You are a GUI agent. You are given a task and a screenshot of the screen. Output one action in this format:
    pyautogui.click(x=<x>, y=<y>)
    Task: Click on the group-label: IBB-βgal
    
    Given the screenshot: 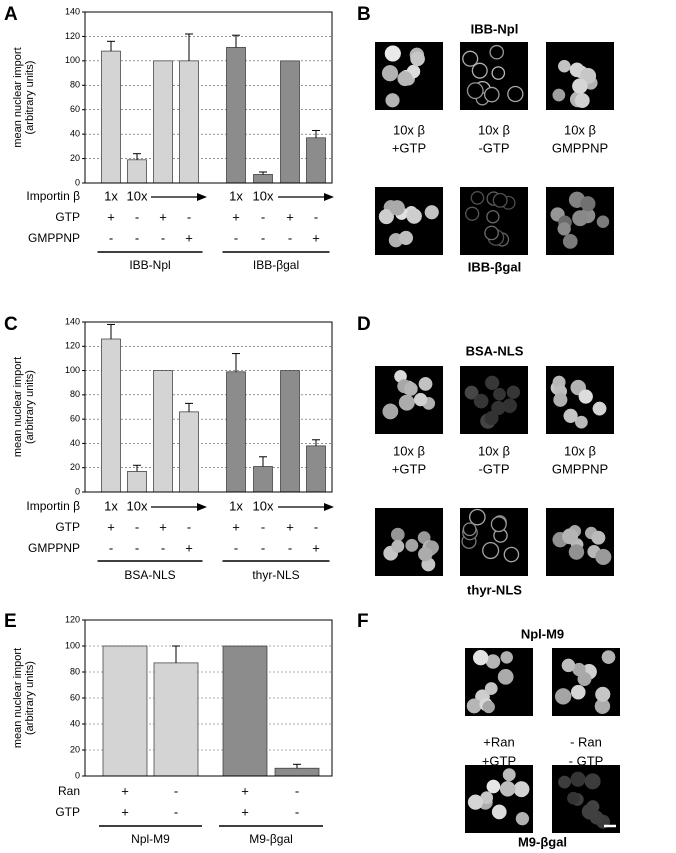 What is the action you would take?
    pyautogui.click(x=276, y=265)
    